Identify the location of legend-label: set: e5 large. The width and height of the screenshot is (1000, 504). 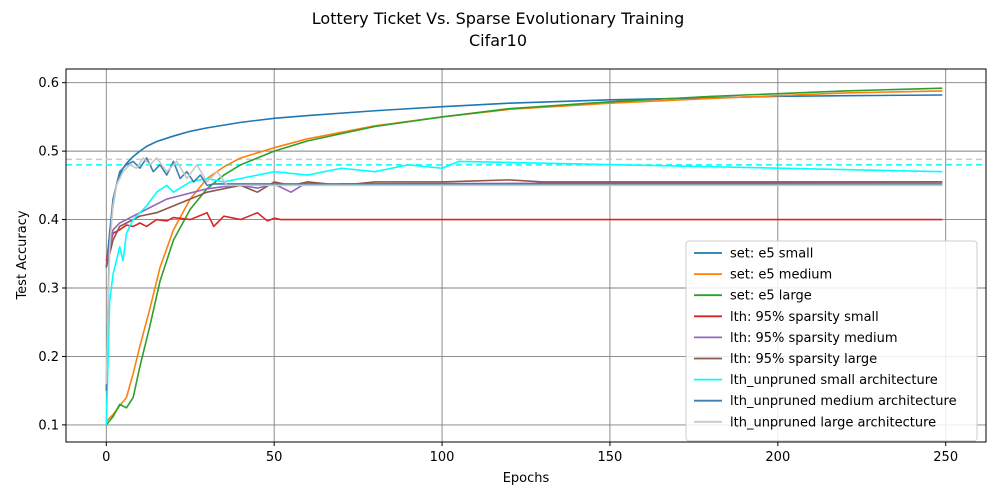
(771, 296).